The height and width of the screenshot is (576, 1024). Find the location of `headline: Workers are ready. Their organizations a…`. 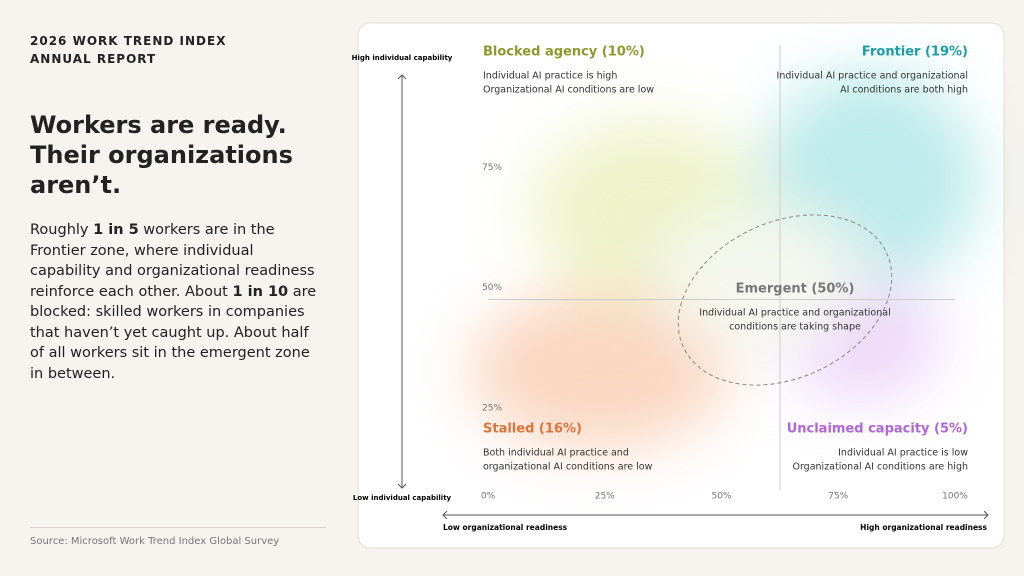

headline: Workers are ready. Their organizations a… is located at coordinates (161, 155).